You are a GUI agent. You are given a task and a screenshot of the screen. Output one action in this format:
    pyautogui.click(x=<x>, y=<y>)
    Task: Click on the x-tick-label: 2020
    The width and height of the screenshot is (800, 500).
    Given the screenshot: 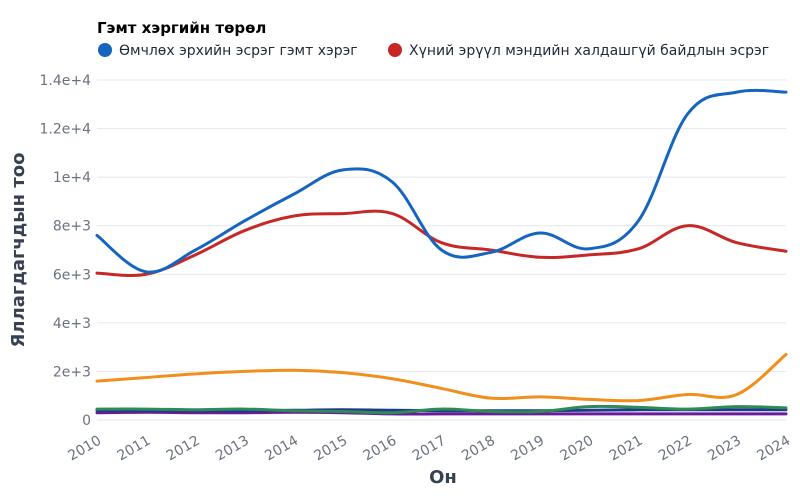 What is the action you would take?
    pyautogui.click(x=577, y=449)
    